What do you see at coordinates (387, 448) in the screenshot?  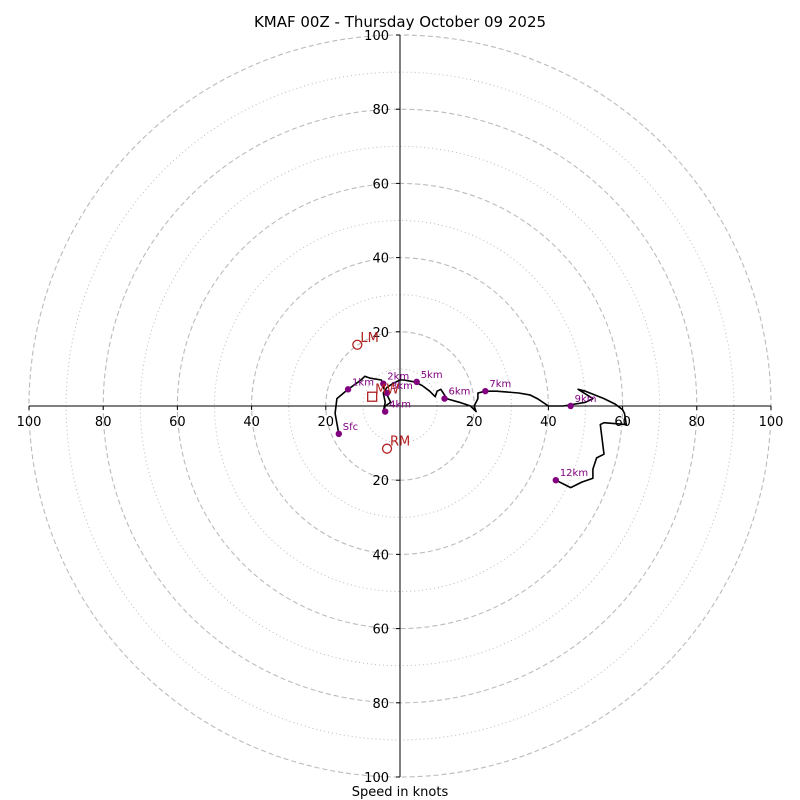 I see `storm-motion-rm-marker` at bounding box center [387, 448].